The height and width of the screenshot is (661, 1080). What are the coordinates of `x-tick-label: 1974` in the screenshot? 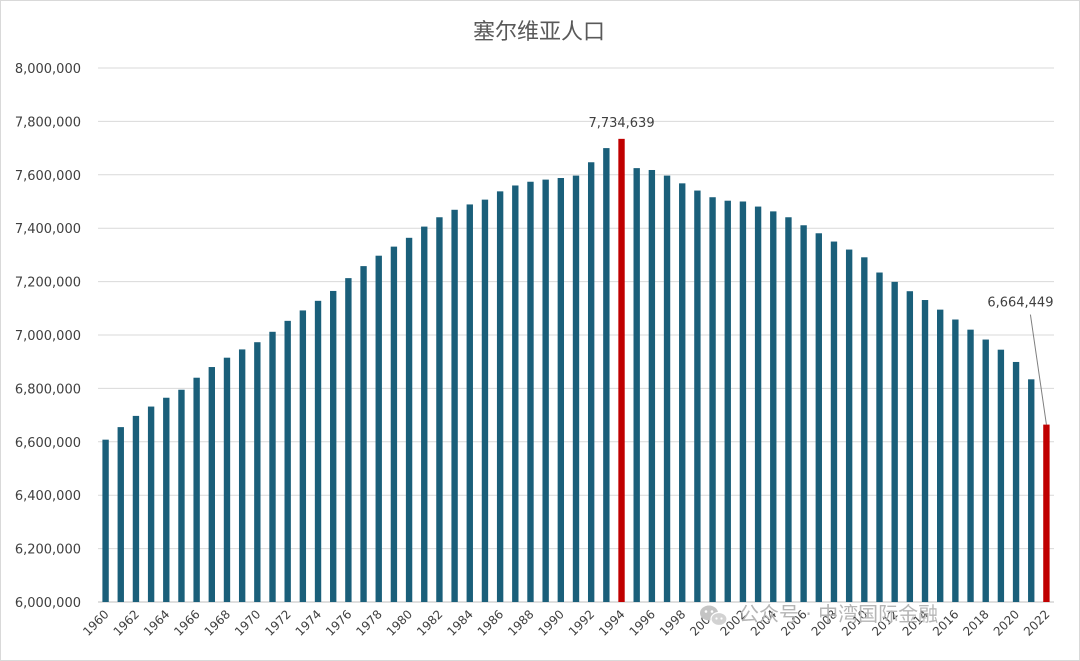 It's located at (308, 622).